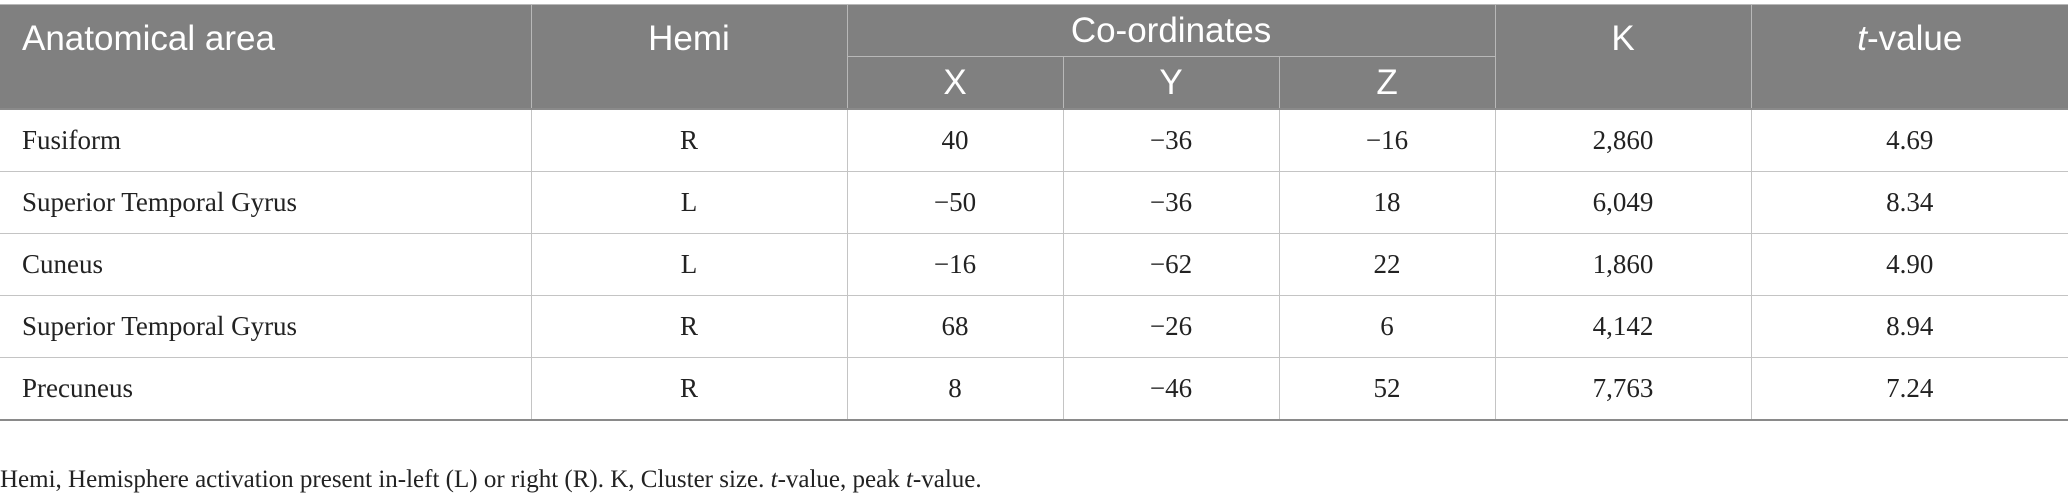 This screenshot has height=504, width=2068. I want to click on cell-y: −46, so click(1171, 389).